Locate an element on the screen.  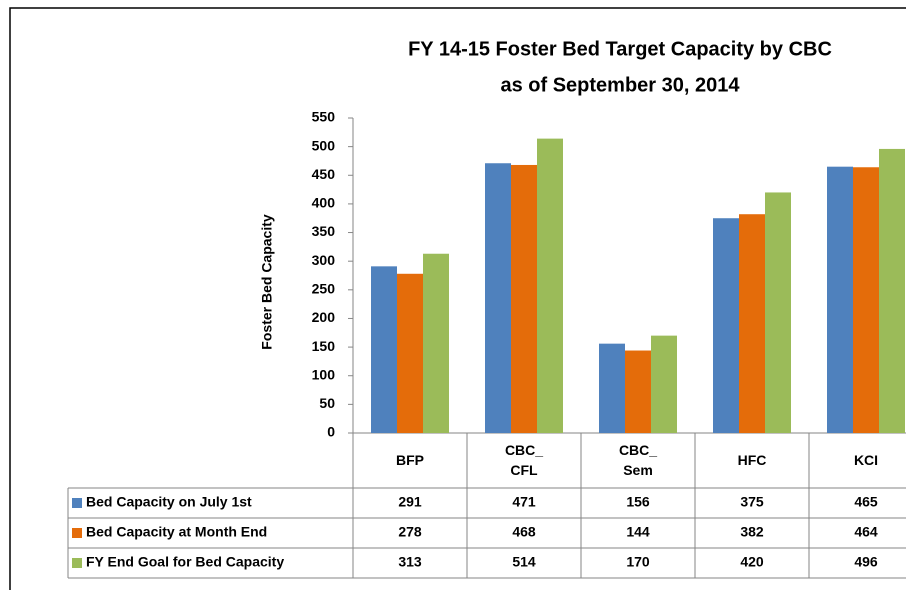
x-tick-label: CBC_ Sem is located at coordinates (638, 460).